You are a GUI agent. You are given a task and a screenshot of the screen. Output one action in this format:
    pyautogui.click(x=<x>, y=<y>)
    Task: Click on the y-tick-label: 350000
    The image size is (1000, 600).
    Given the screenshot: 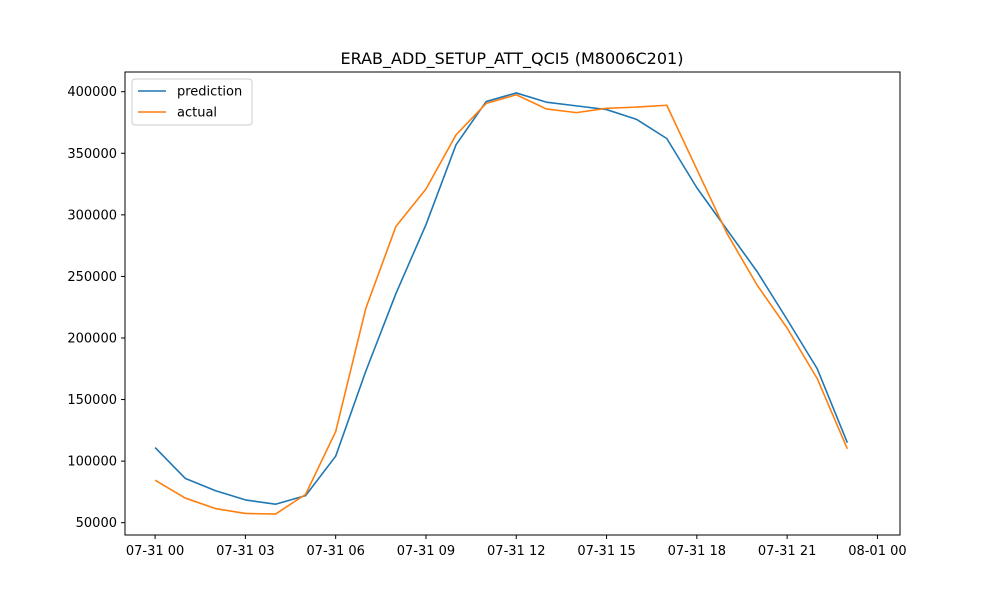 What is the action you would take?
    pyautogui.click(x=92, y=154)
    